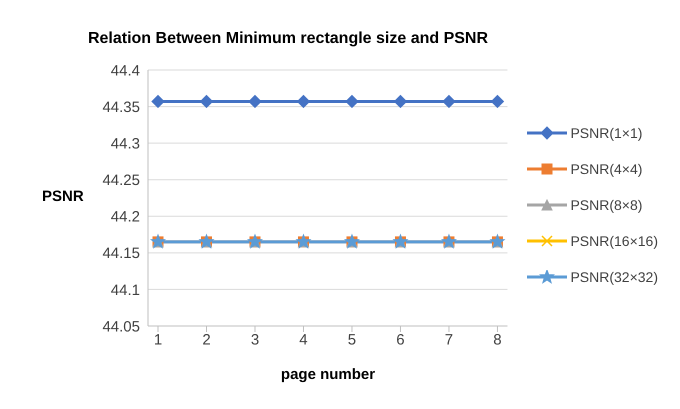  I want to click on x-tick-label: 4, so click(303, 340).